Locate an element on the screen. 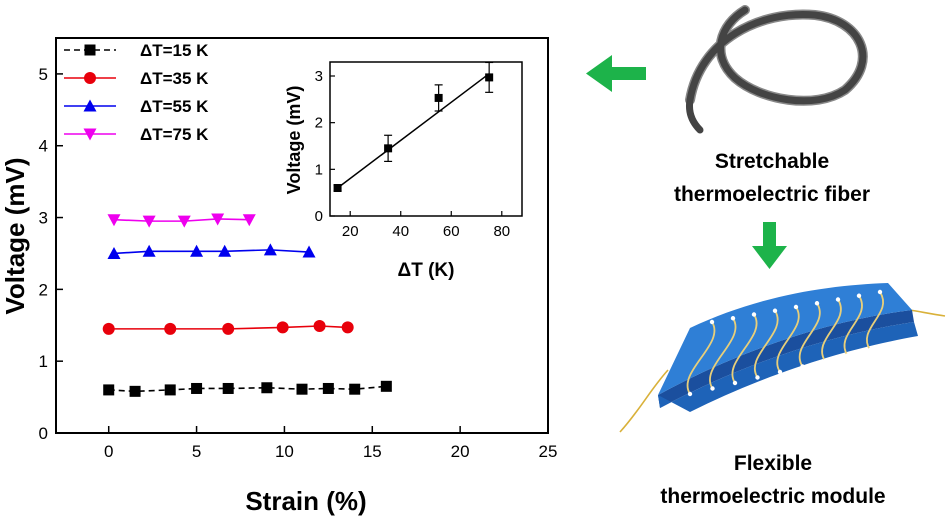 Image resolution: width=947 pixels, height=520 pixels. legend-label-2: ΔT=55 K is located at coordinates (174, 106).